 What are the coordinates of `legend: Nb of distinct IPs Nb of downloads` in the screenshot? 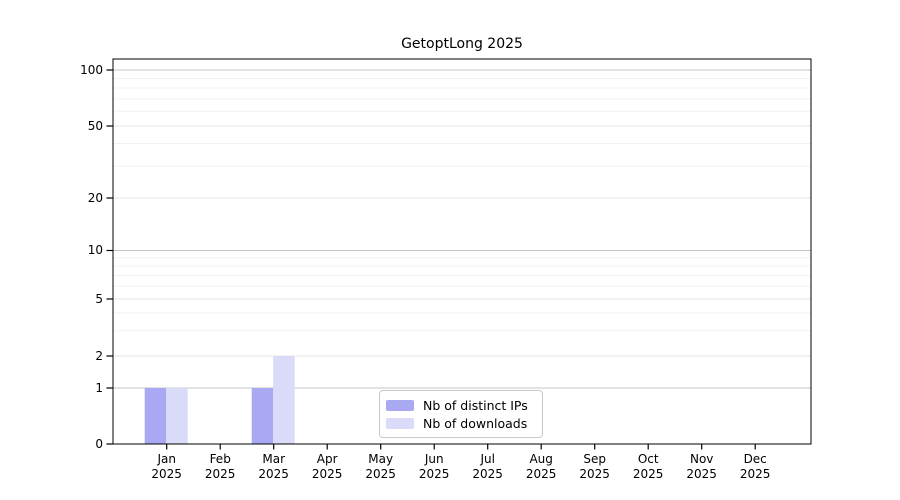 It's located at (461, 414).